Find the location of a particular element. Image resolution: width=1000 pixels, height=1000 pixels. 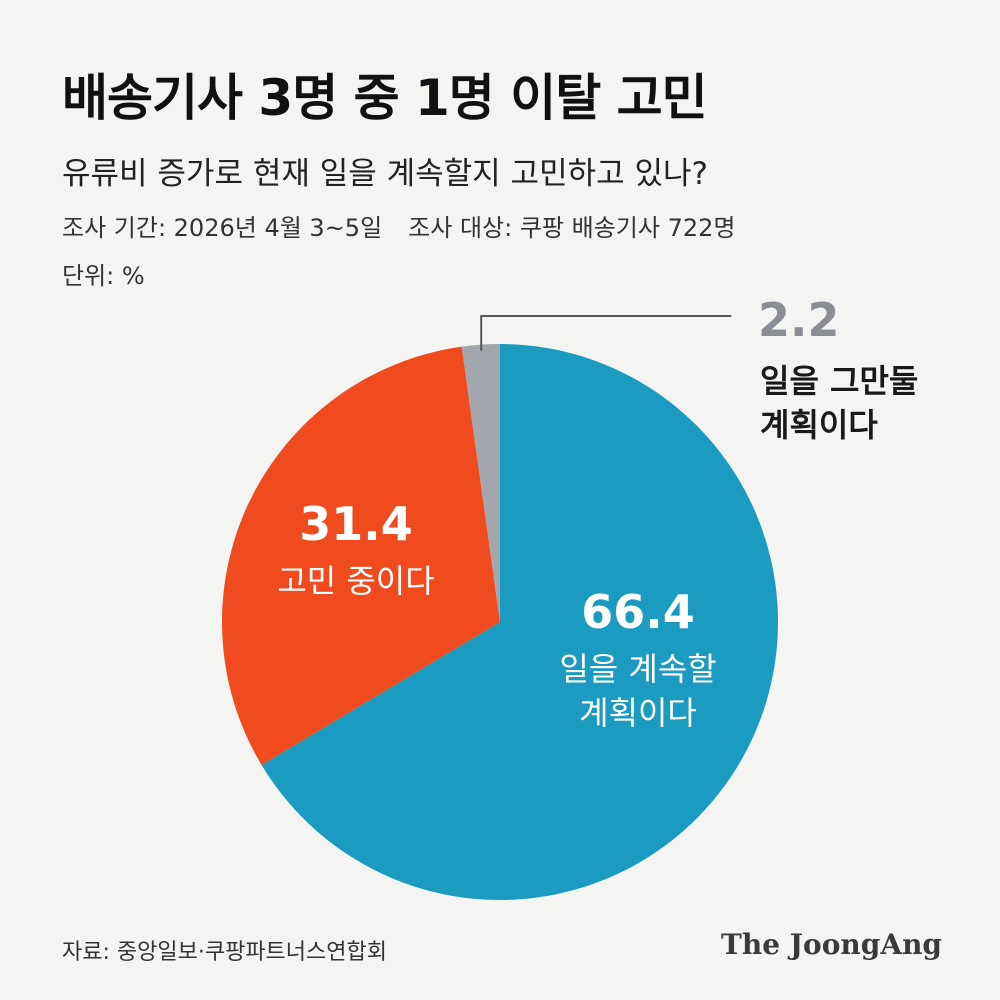

survey-target: 조사 대상: 쿠팡 배송기사 722명 is located at coordinates (572, 228).